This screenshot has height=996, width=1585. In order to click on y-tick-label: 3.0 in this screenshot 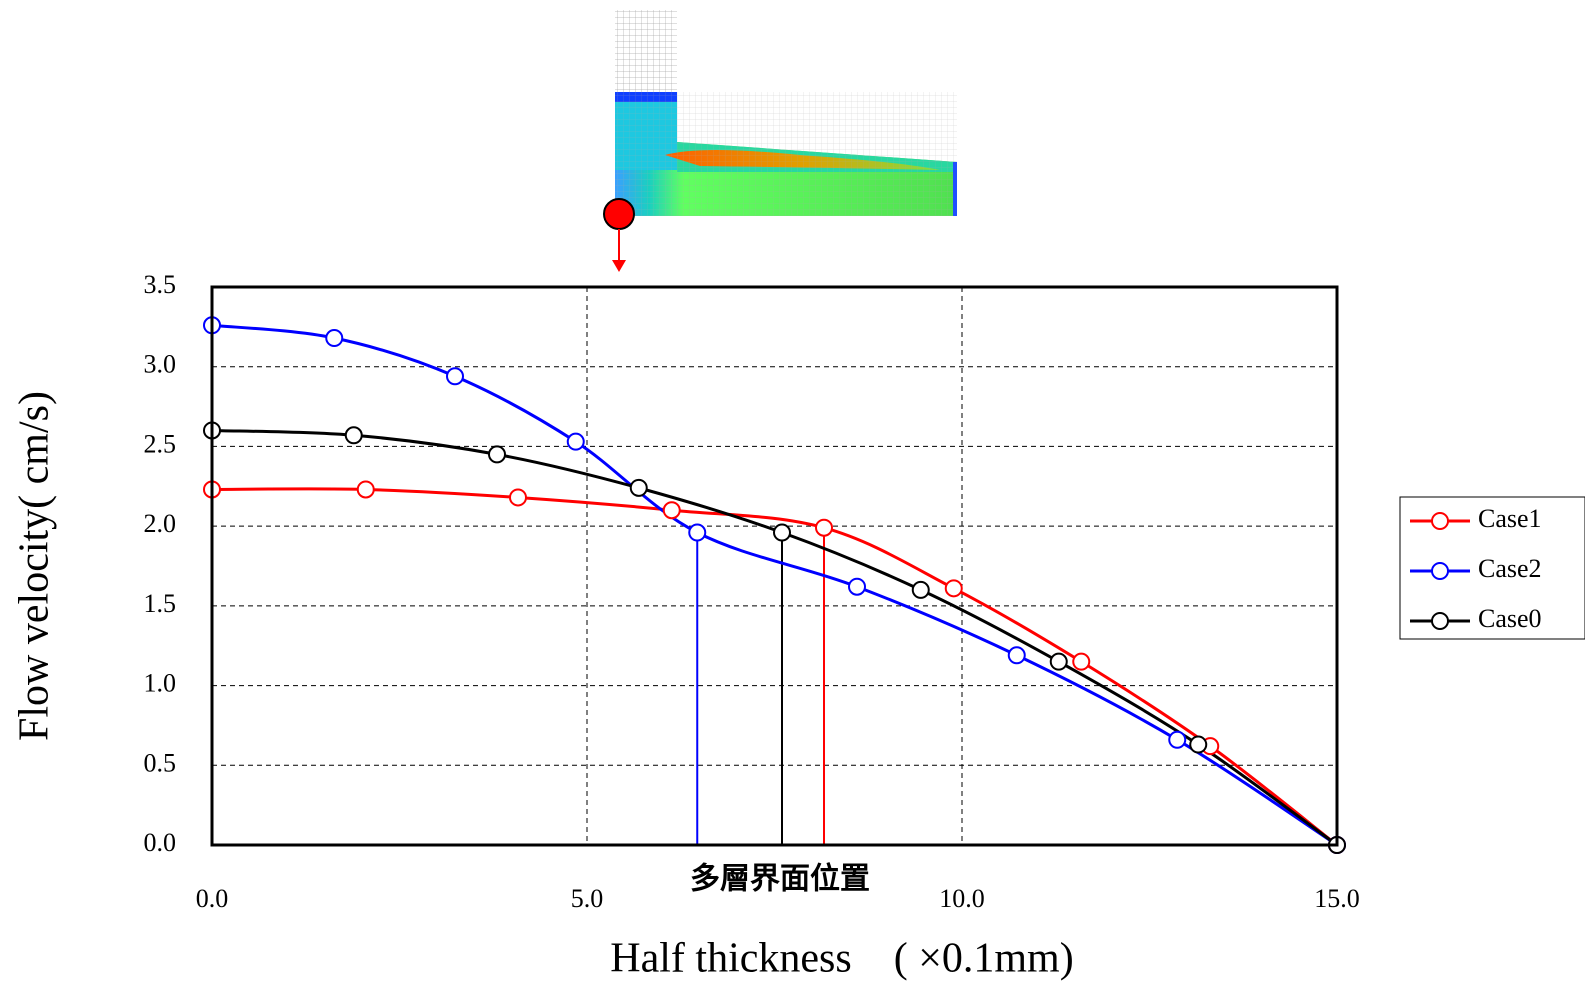, I will do `click(160, 364)`.